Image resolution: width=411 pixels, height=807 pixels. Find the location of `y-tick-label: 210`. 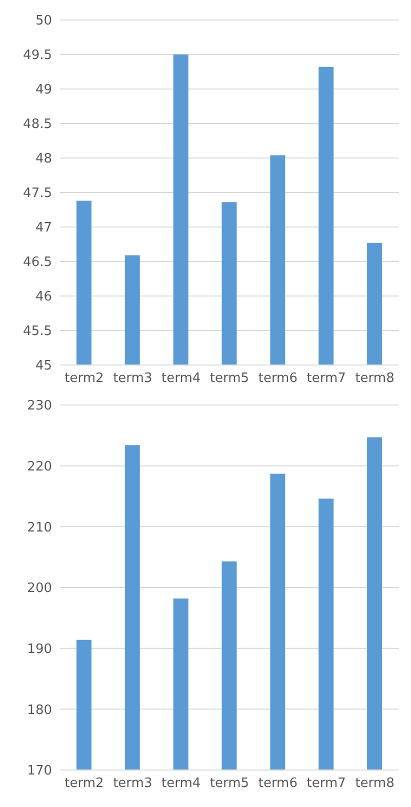

y-tick-label: 210 is located at coordinates (39, 528).